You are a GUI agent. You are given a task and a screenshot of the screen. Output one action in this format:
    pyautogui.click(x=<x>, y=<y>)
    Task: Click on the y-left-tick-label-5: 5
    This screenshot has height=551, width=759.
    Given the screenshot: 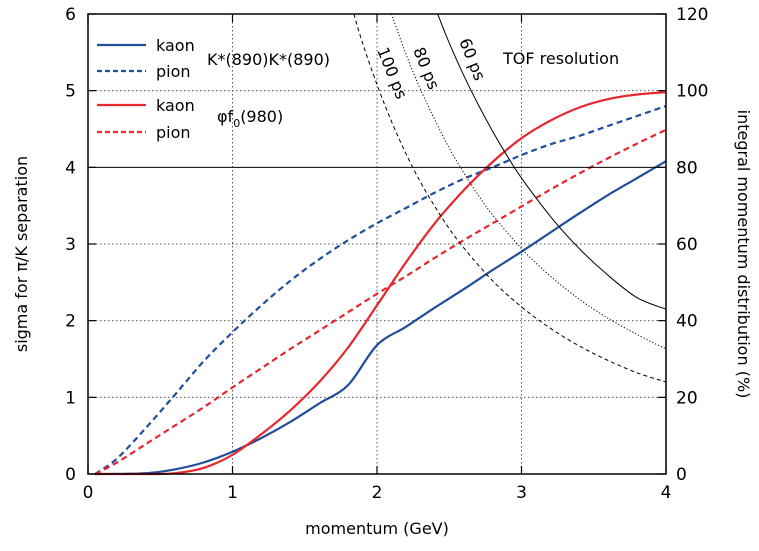 What is the action you would take?
    pyautogui.click(x=70, y=92)
    